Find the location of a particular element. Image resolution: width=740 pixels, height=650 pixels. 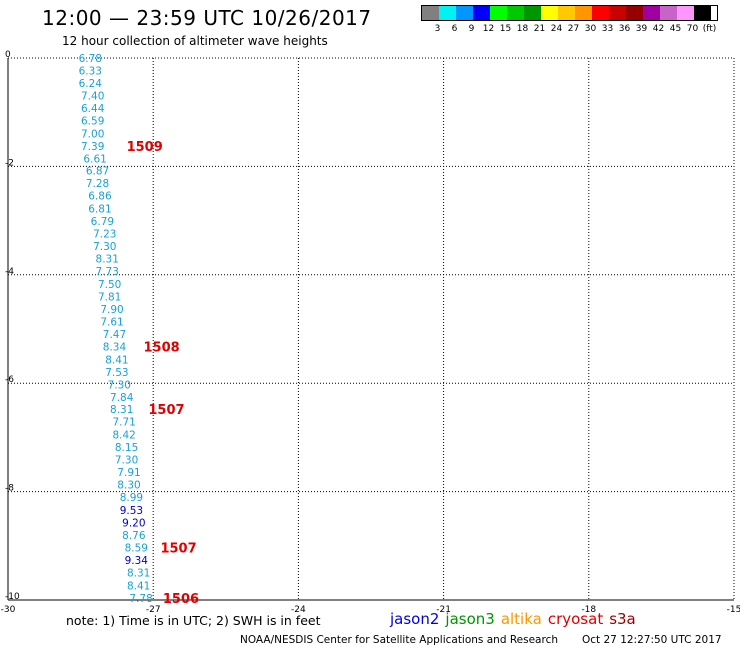

y-tick-label: -8 is located at coordinates (9, 489).